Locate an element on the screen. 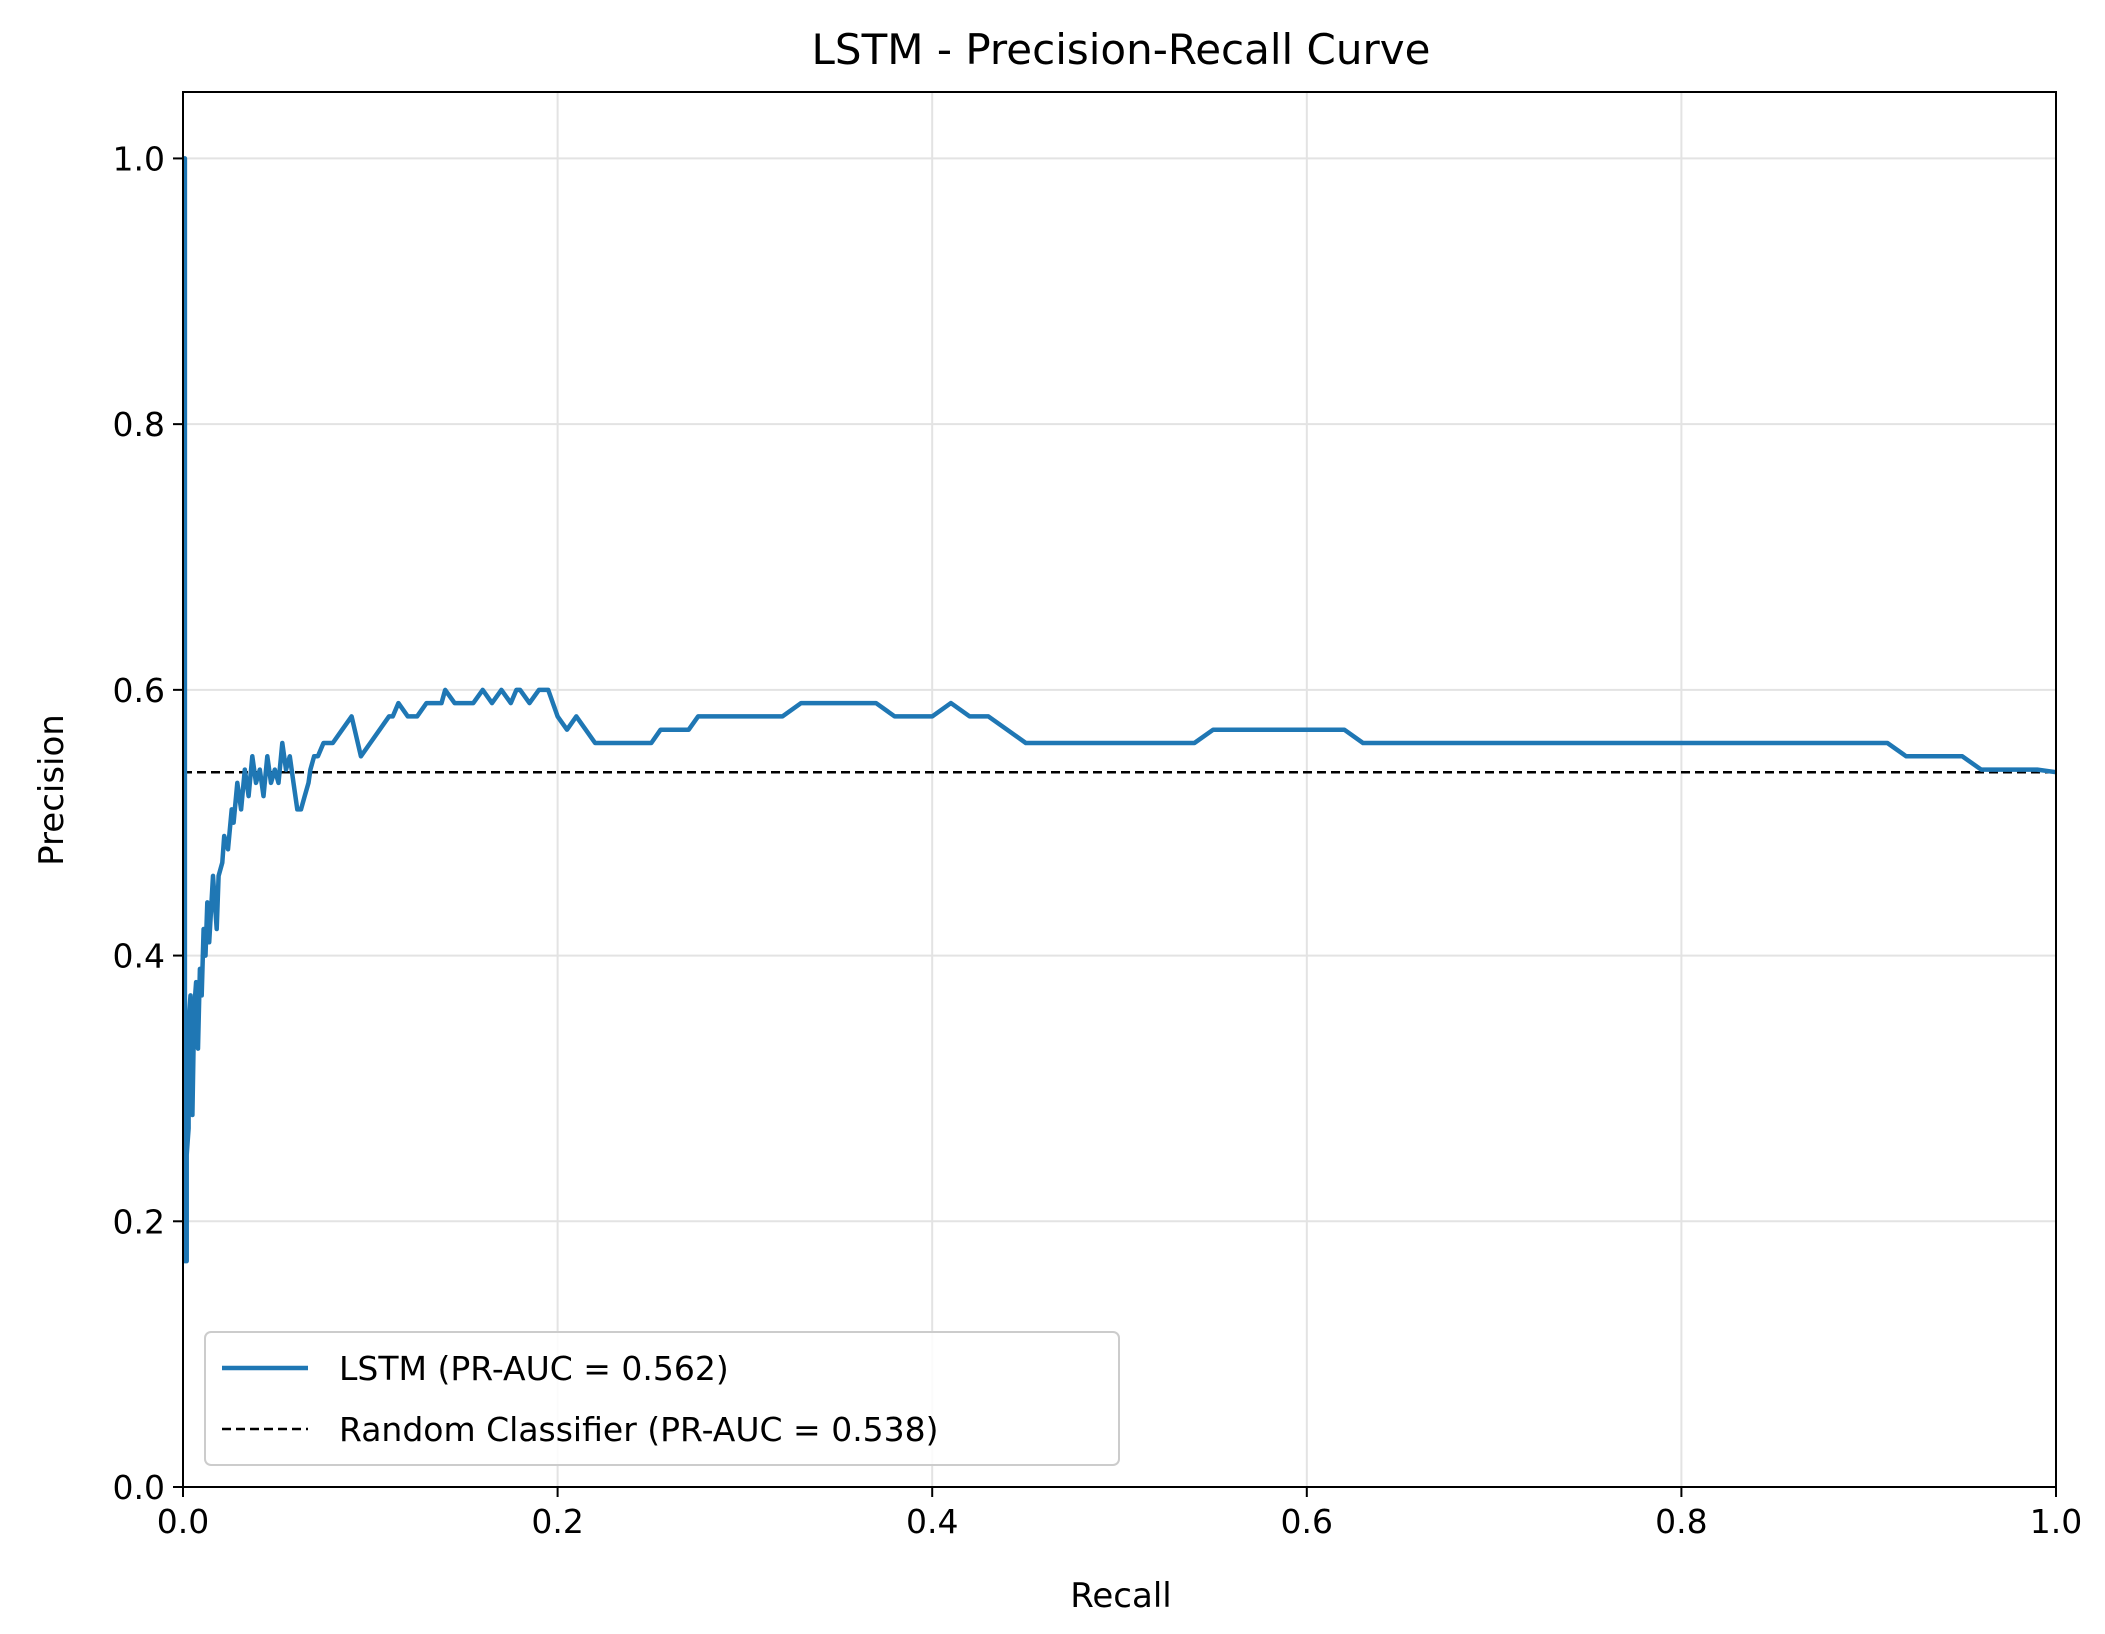 This screenshot has width=2105, height=1634. y-tick-label-5: 1.0 is located at coordinates (139, 158).